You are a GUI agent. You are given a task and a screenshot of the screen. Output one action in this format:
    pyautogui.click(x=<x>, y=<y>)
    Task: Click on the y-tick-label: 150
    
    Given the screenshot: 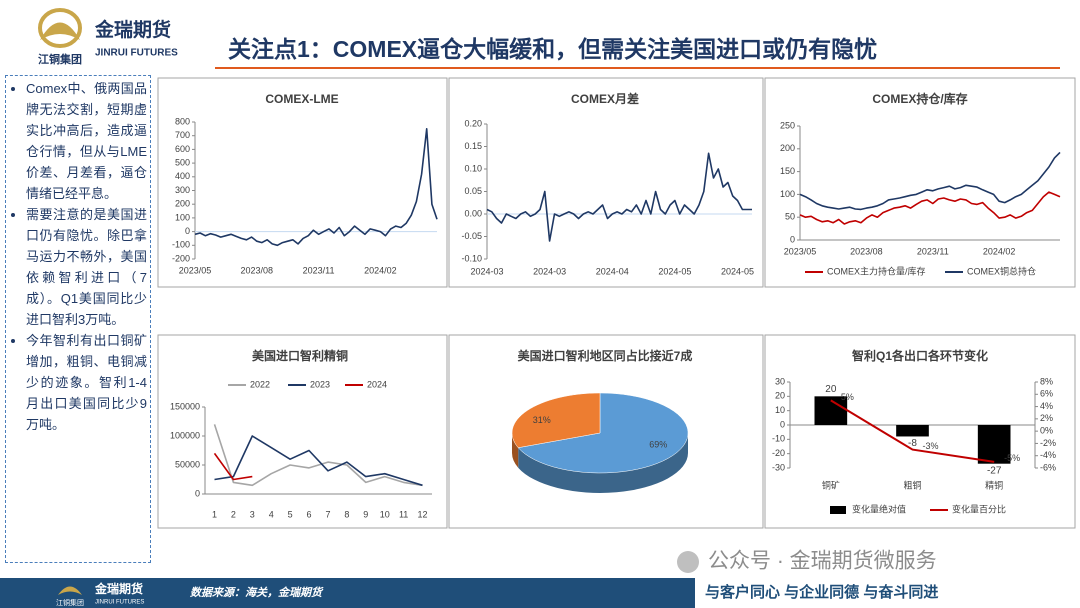 What is the action you would take?
    pyautogui.click(x=787, y=171)
    